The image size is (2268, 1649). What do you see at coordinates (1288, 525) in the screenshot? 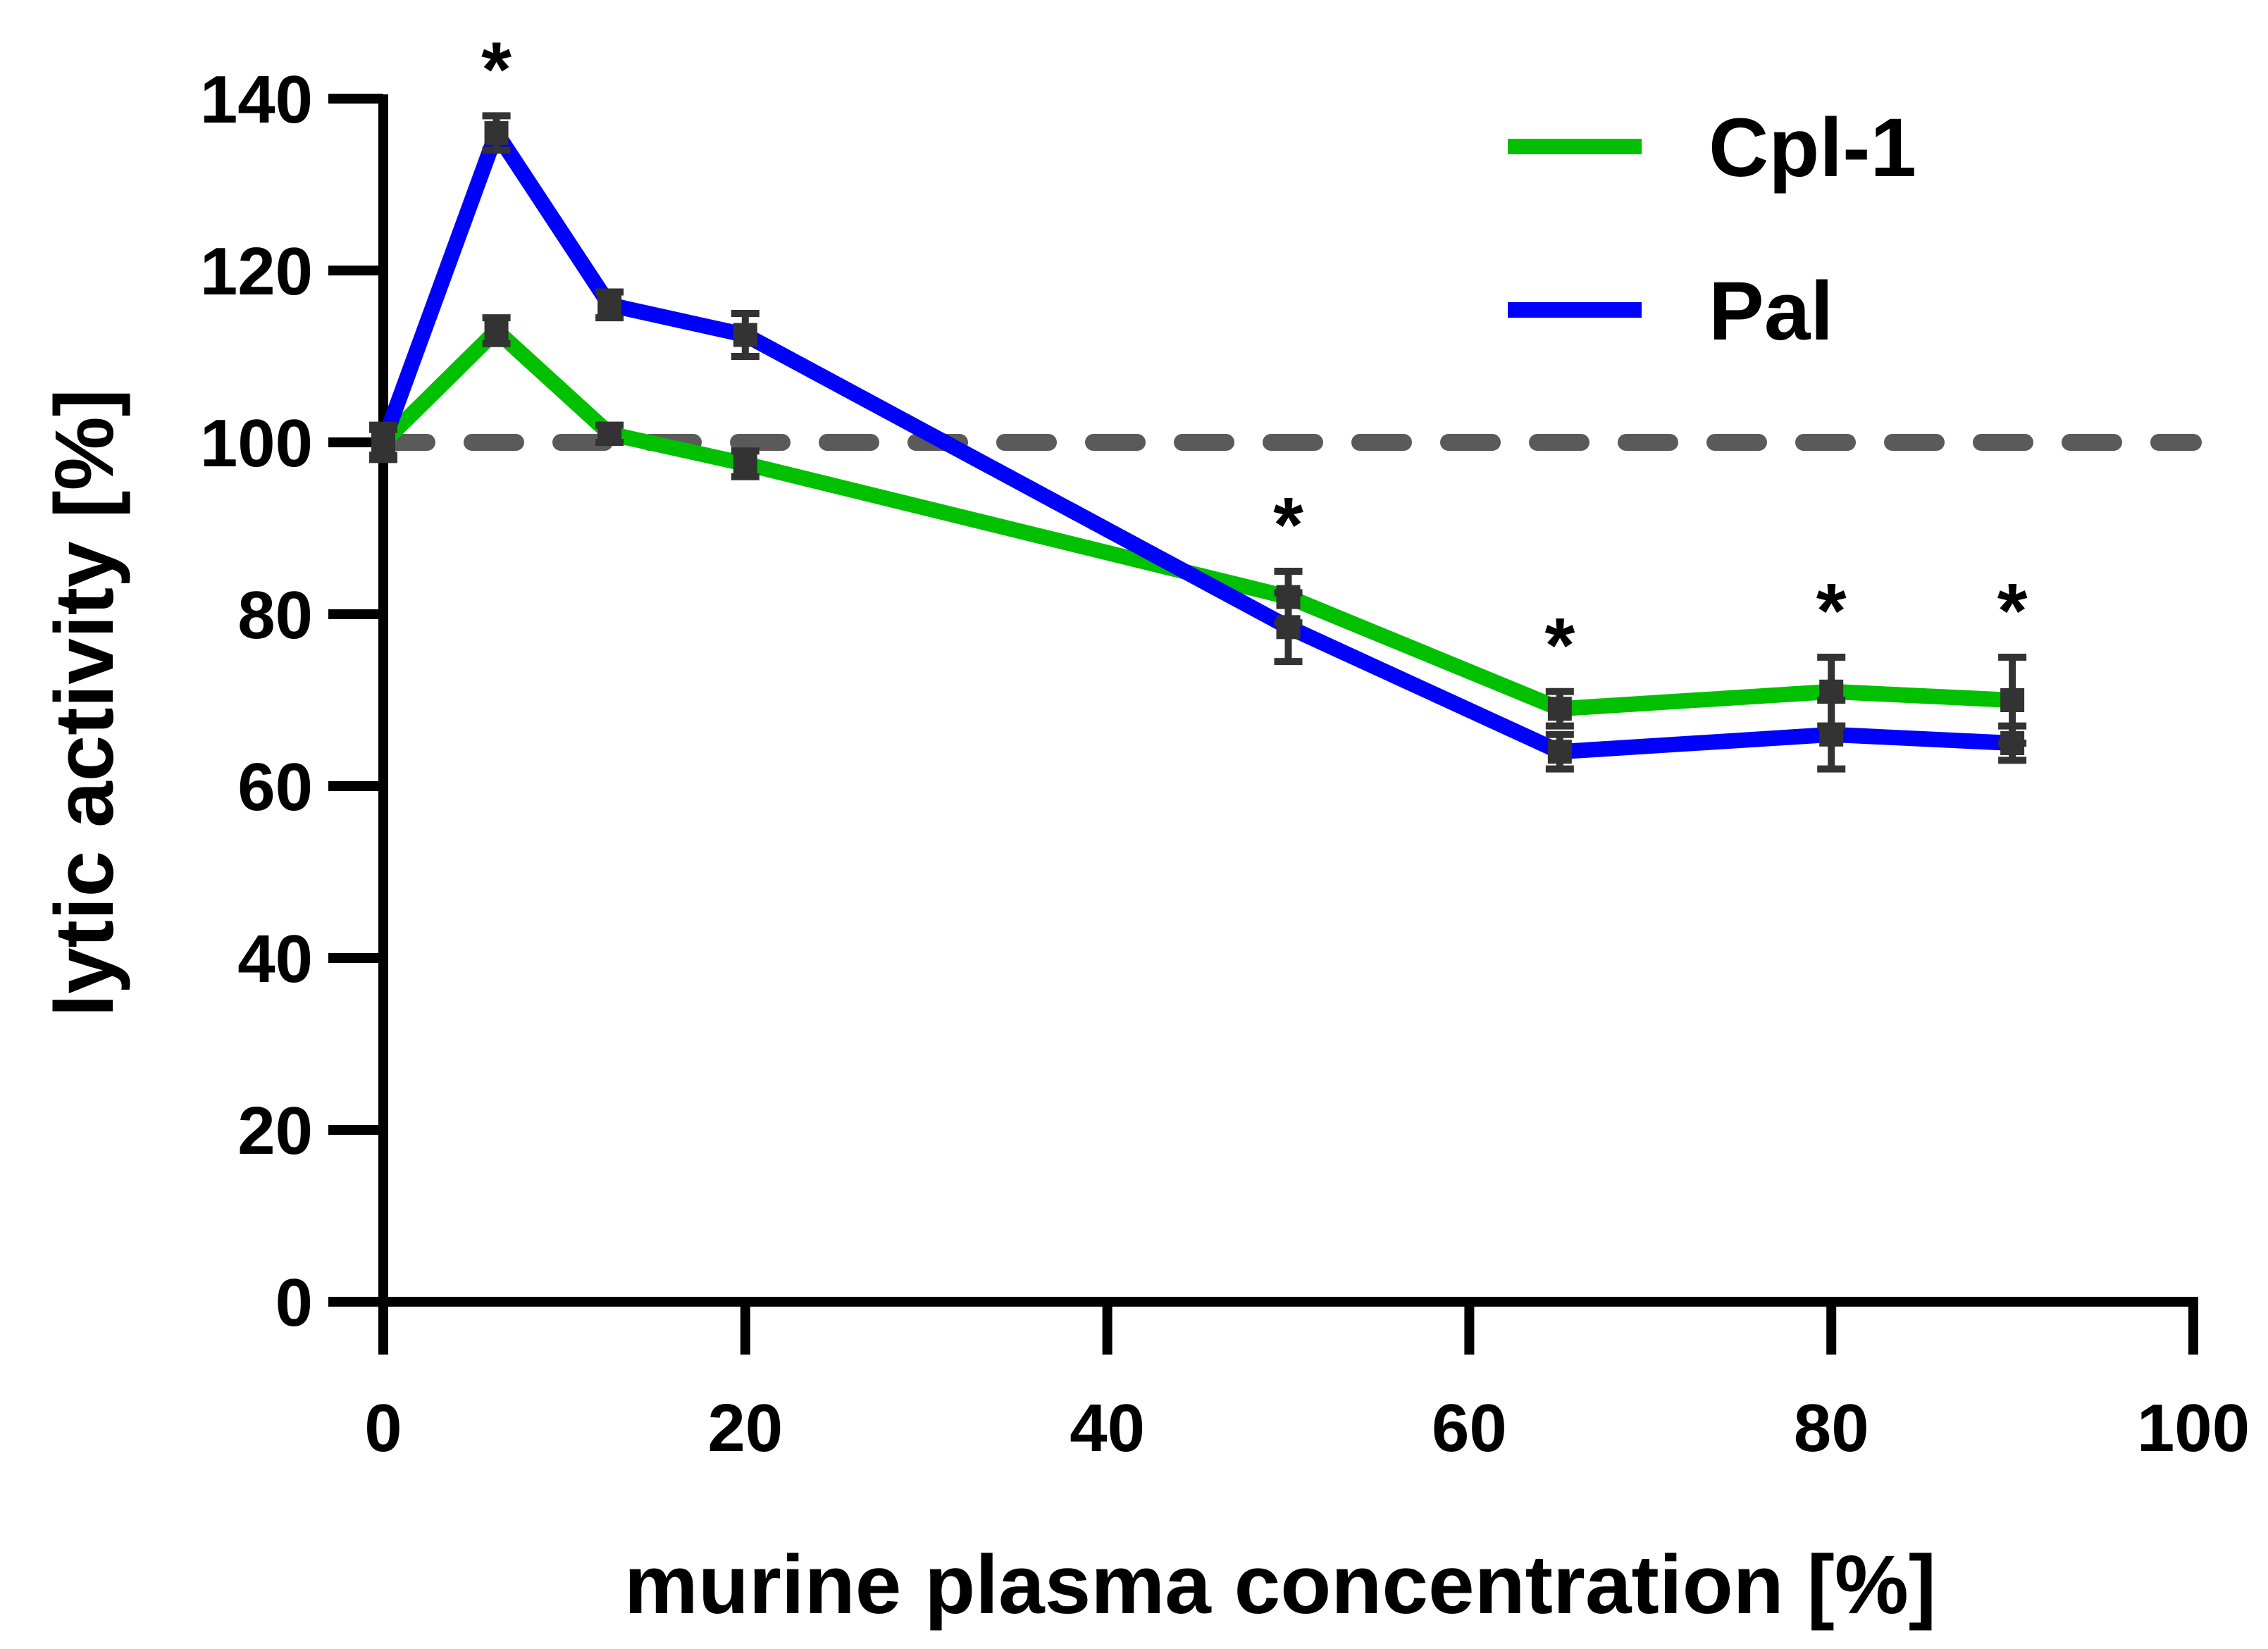
I see `significance-star-1: *` at bounding box center [1288, 525].